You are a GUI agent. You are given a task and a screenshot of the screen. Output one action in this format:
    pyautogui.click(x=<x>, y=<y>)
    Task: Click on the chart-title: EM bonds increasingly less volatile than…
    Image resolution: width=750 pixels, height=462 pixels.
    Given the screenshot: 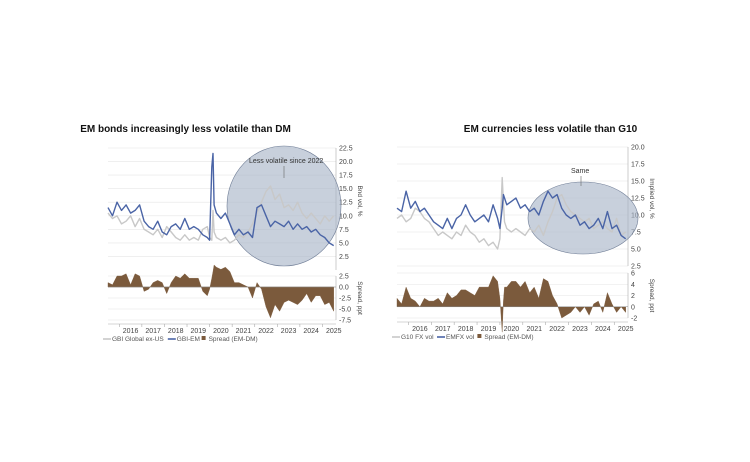 What is the action you would take?
    pyautogui.click(x=185, y=129)
    